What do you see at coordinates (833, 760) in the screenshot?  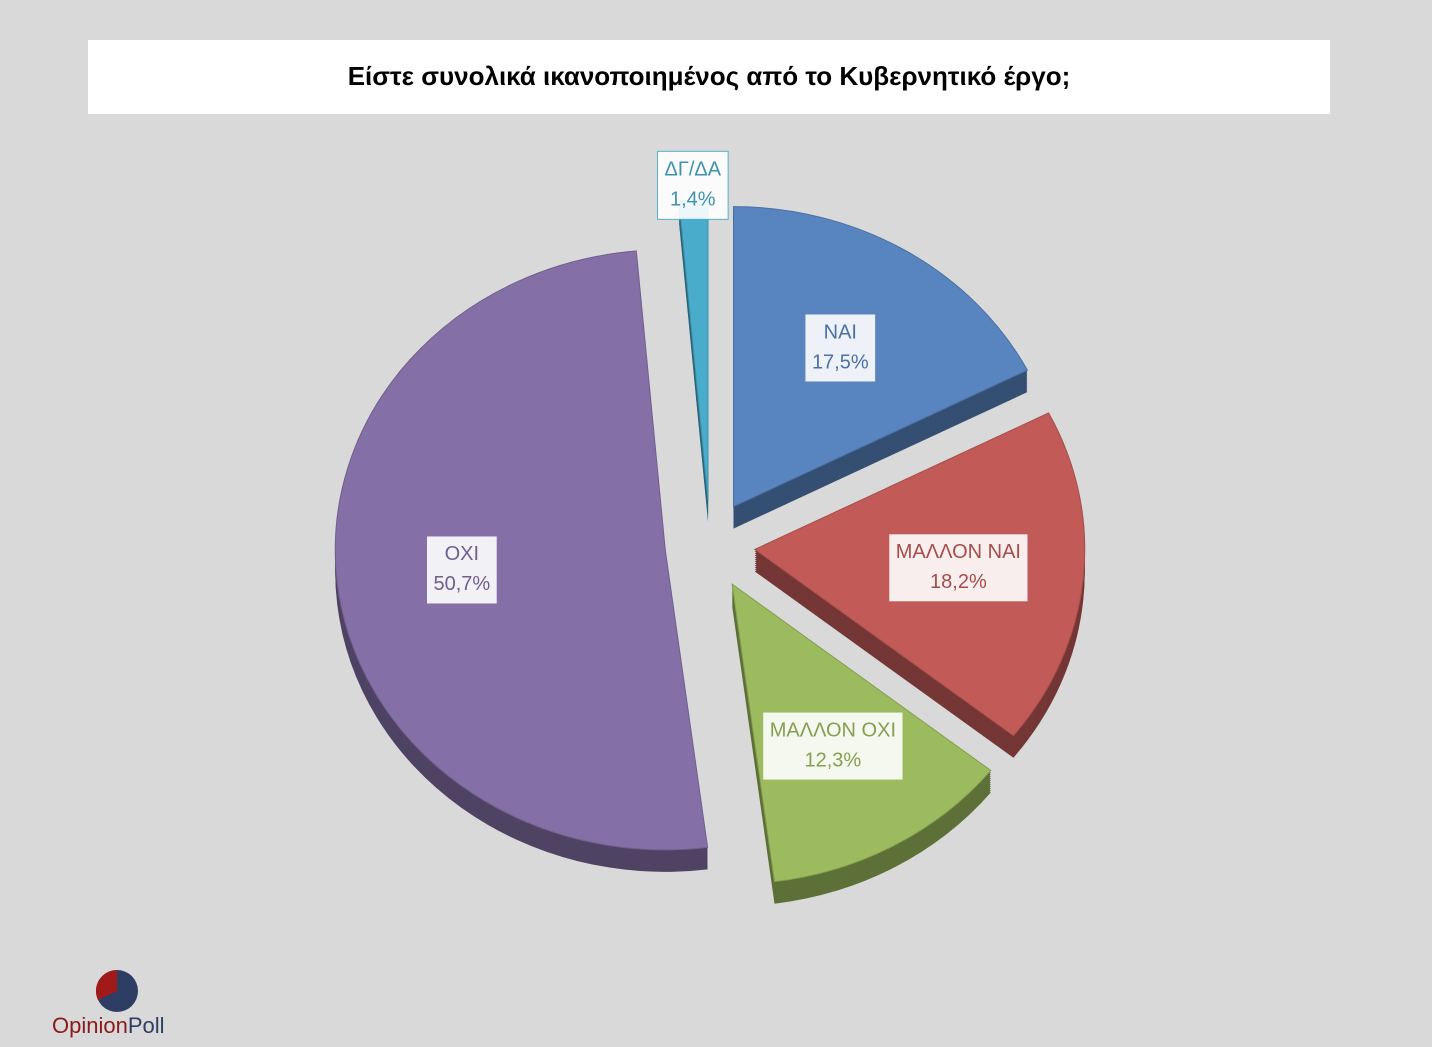 I see `value-label: 12,3%` at bounding box center [833, 760].